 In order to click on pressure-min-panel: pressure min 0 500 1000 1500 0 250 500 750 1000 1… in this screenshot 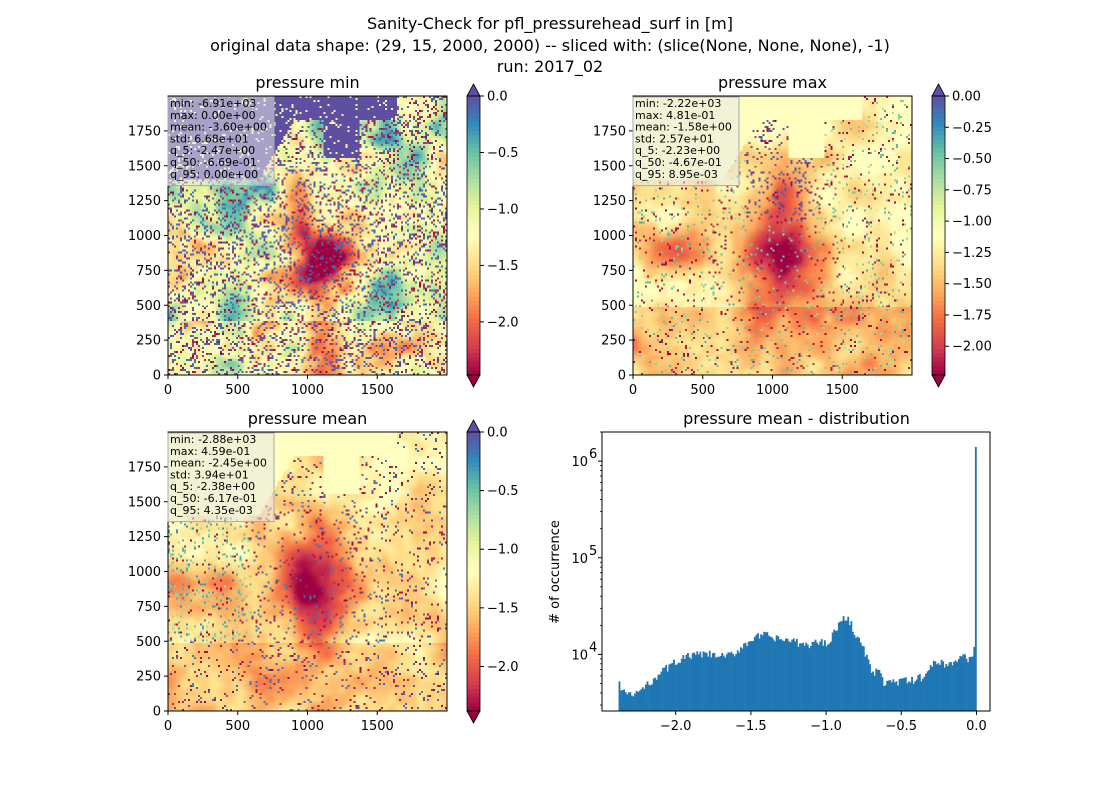, I will do `click(323, 235)`.